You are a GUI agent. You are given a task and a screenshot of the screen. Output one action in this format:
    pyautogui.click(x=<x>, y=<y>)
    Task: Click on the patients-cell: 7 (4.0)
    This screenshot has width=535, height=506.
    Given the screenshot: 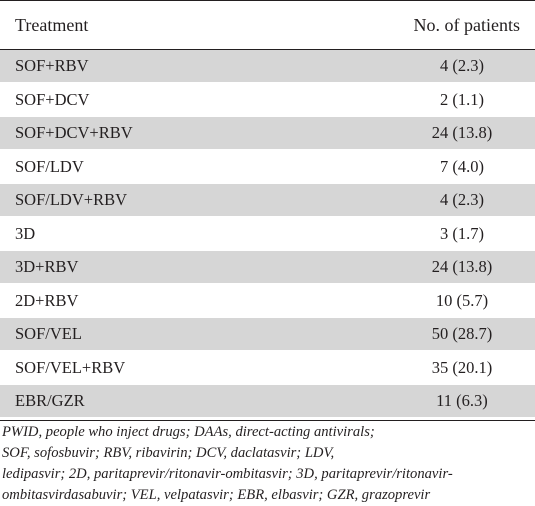 What is the action you would take?
    pyautogui.click(x=462, y=166)
    